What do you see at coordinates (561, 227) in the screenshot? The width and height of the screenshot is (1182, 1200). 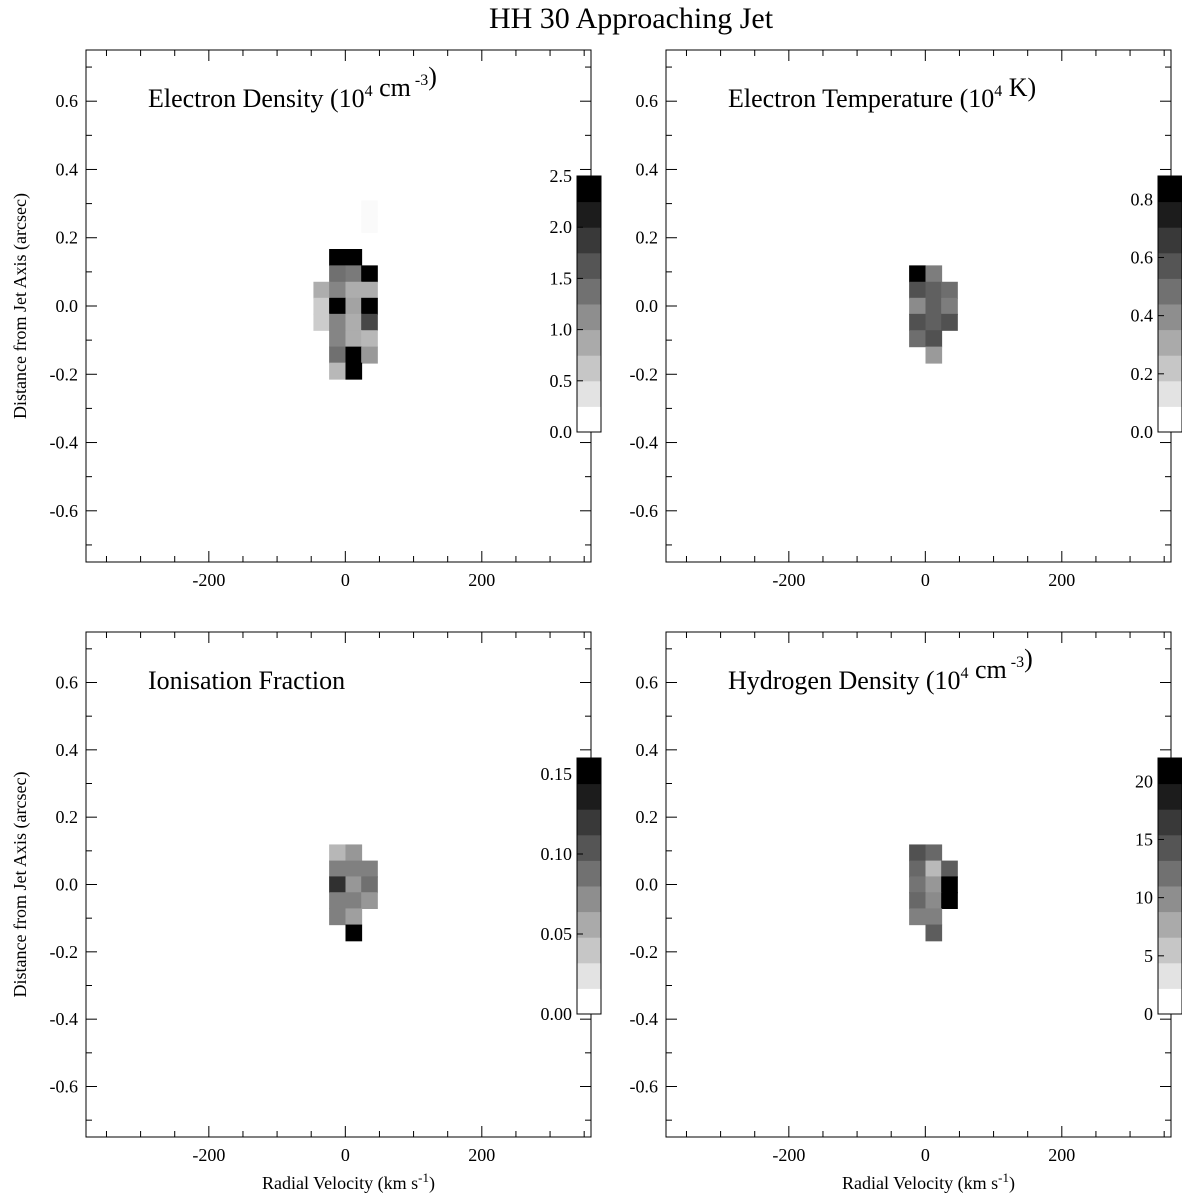 I see `colorbar-tick-label: 2.0` at bounding box center [561, 227].